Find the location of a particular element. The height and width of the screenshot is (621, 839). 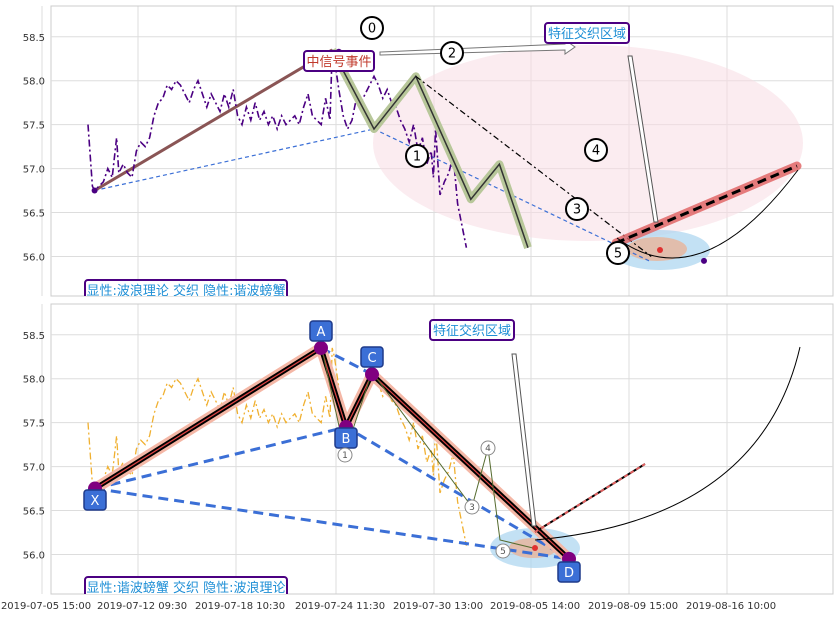

x-tick-label: 2019-07-24 11:30 is located at coordinates (340, 606).